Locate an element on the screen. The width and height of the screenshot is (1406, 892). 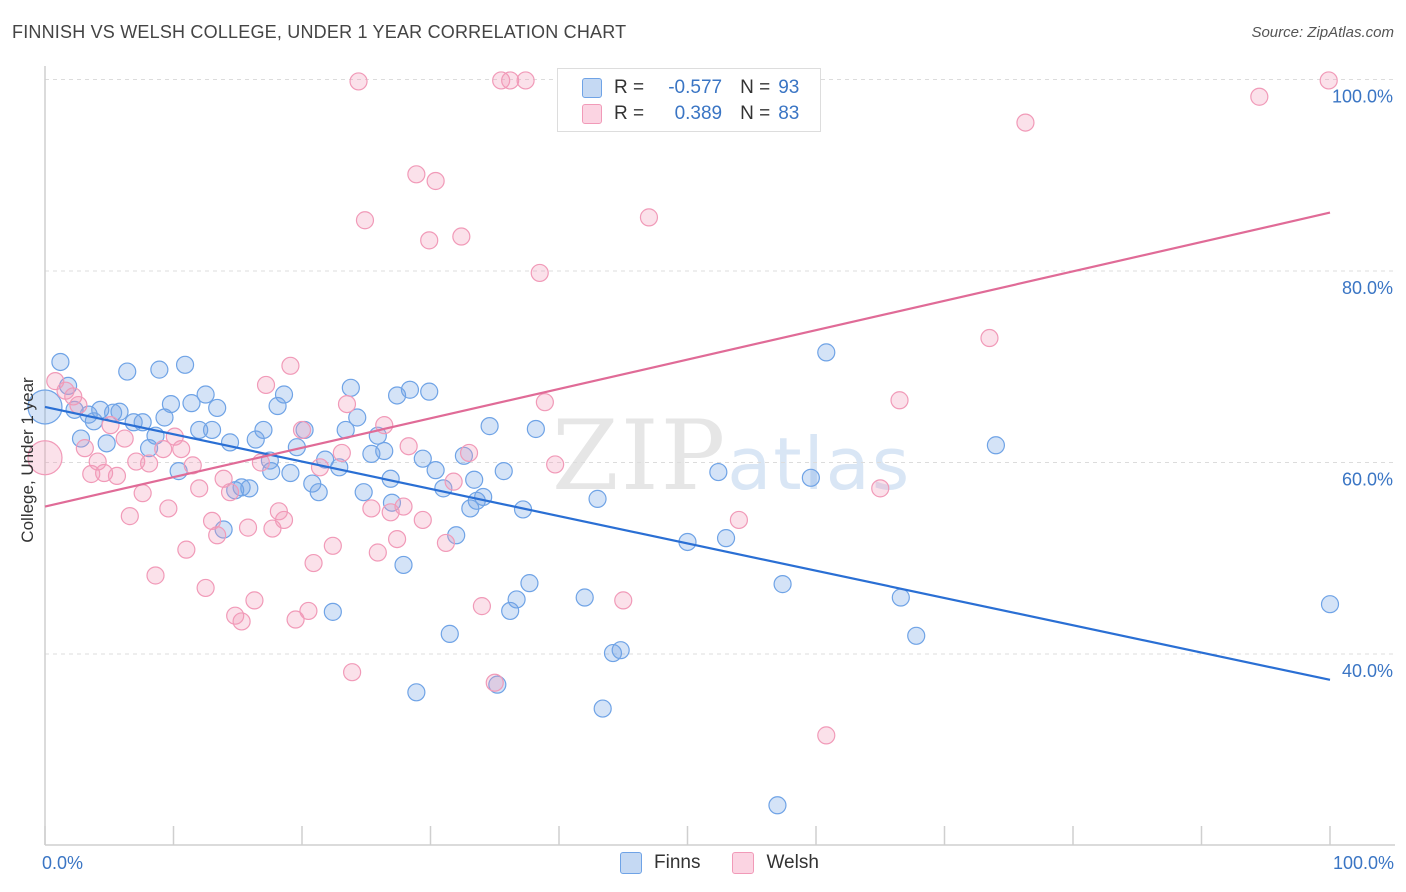
legend-item-finns: Finns is located at coordinates (660, 863).